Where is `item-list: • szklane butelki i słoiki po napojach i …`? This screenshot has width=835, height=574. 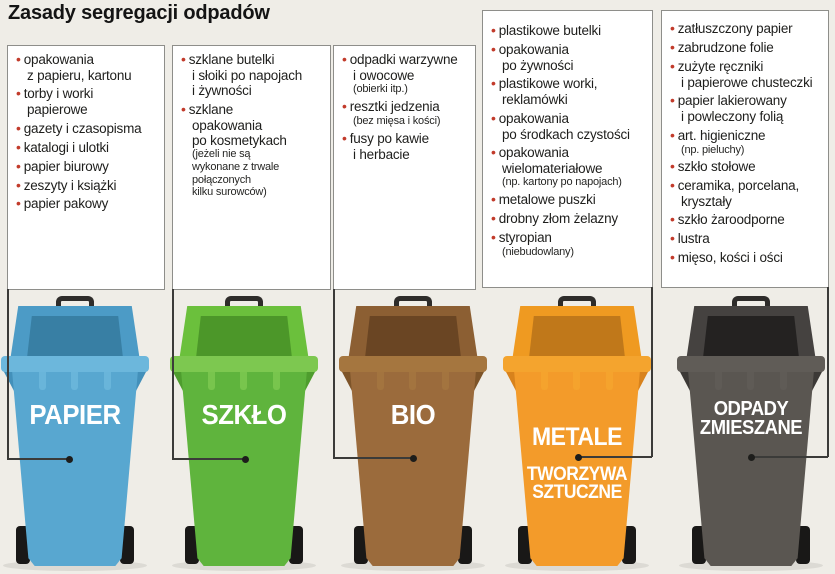 item-list: • szklane butelki i słoiki po napojach i … is located at coordinates (251, 122).